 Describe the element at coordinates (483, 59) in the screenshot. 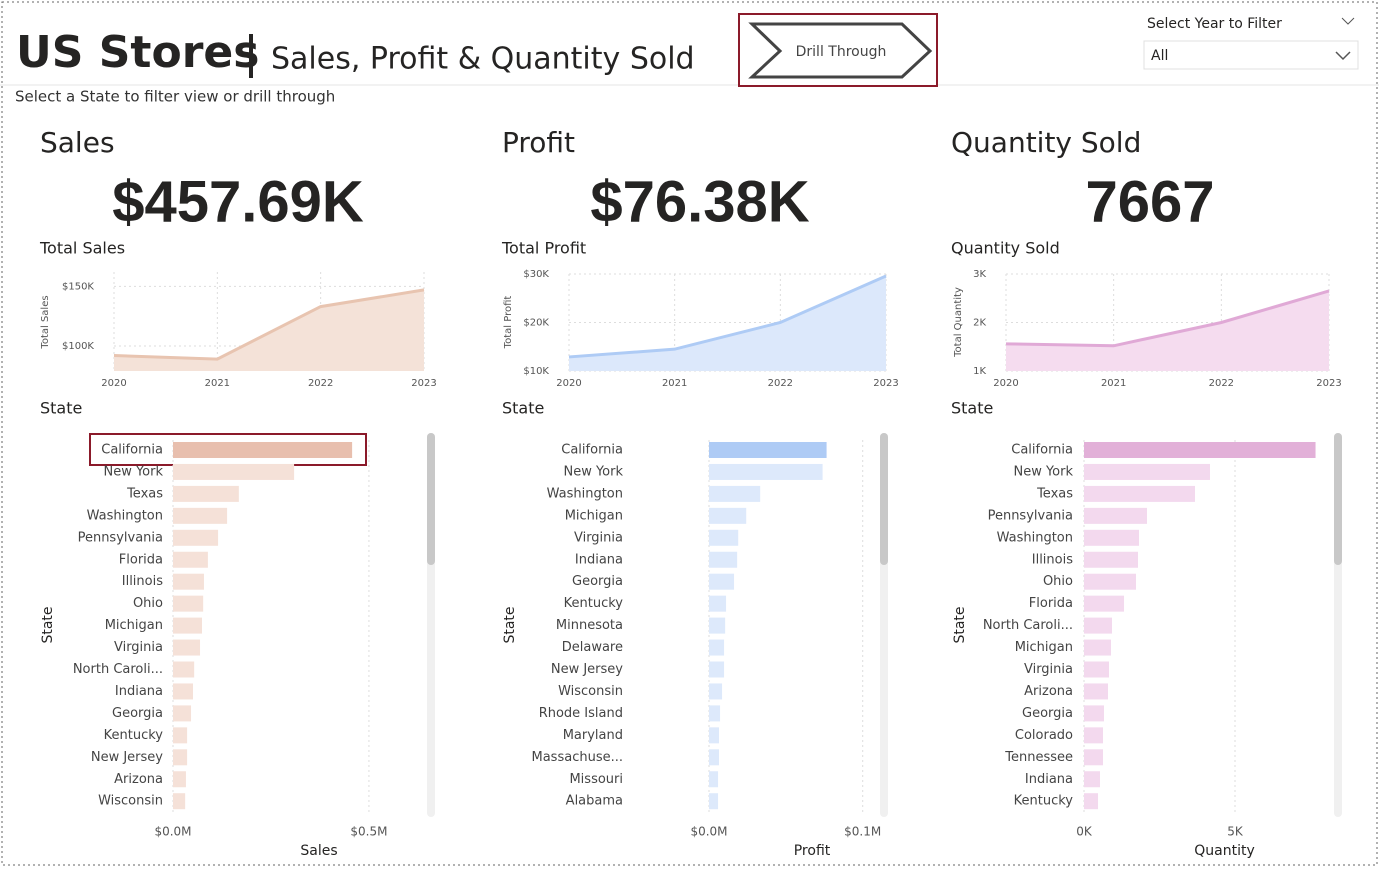

I see `subtitle: Sales, Profit & Quantity Sold` at that location.